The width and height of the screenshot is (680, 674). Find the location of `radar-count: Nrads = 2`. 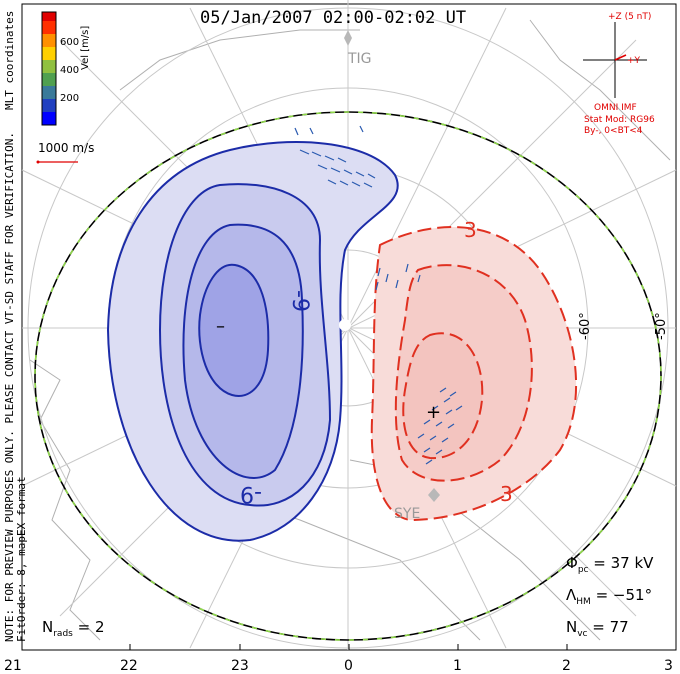

radar-count: Nrads = 2 is located at coordinates (73, 628).